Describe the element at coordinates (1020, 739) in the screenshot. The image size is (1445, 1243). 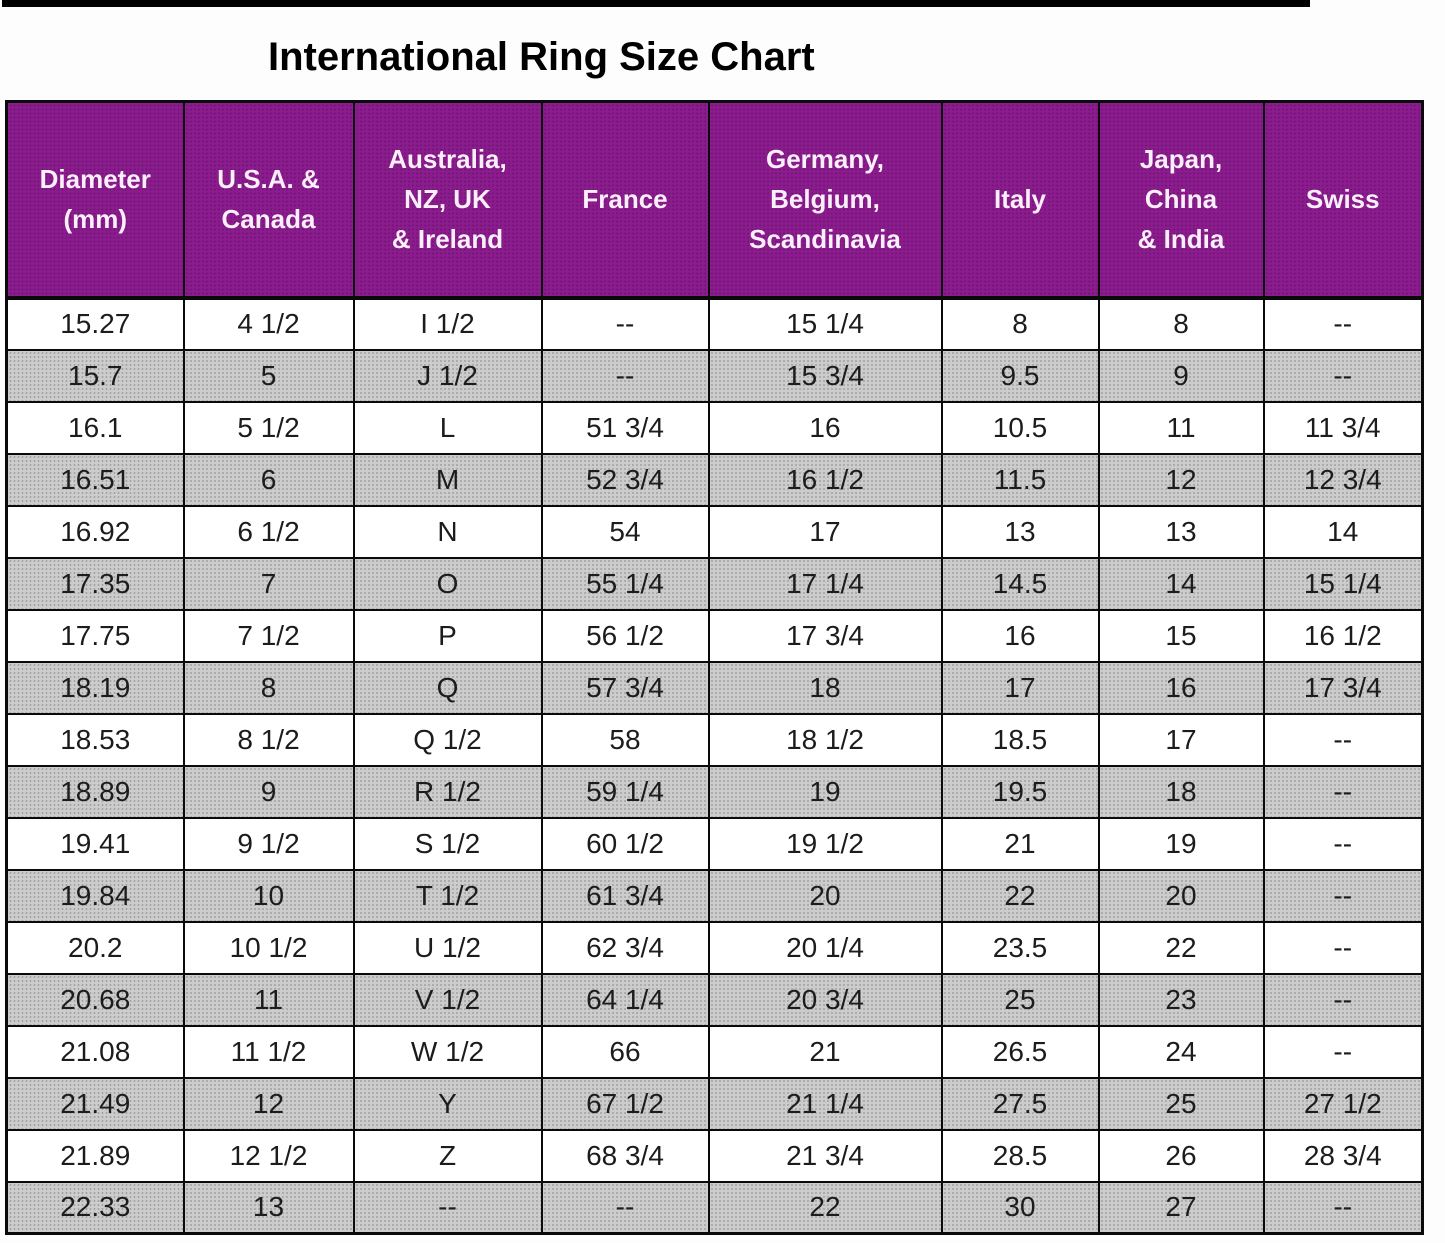
I see `table-cell: 18.5` at that location.